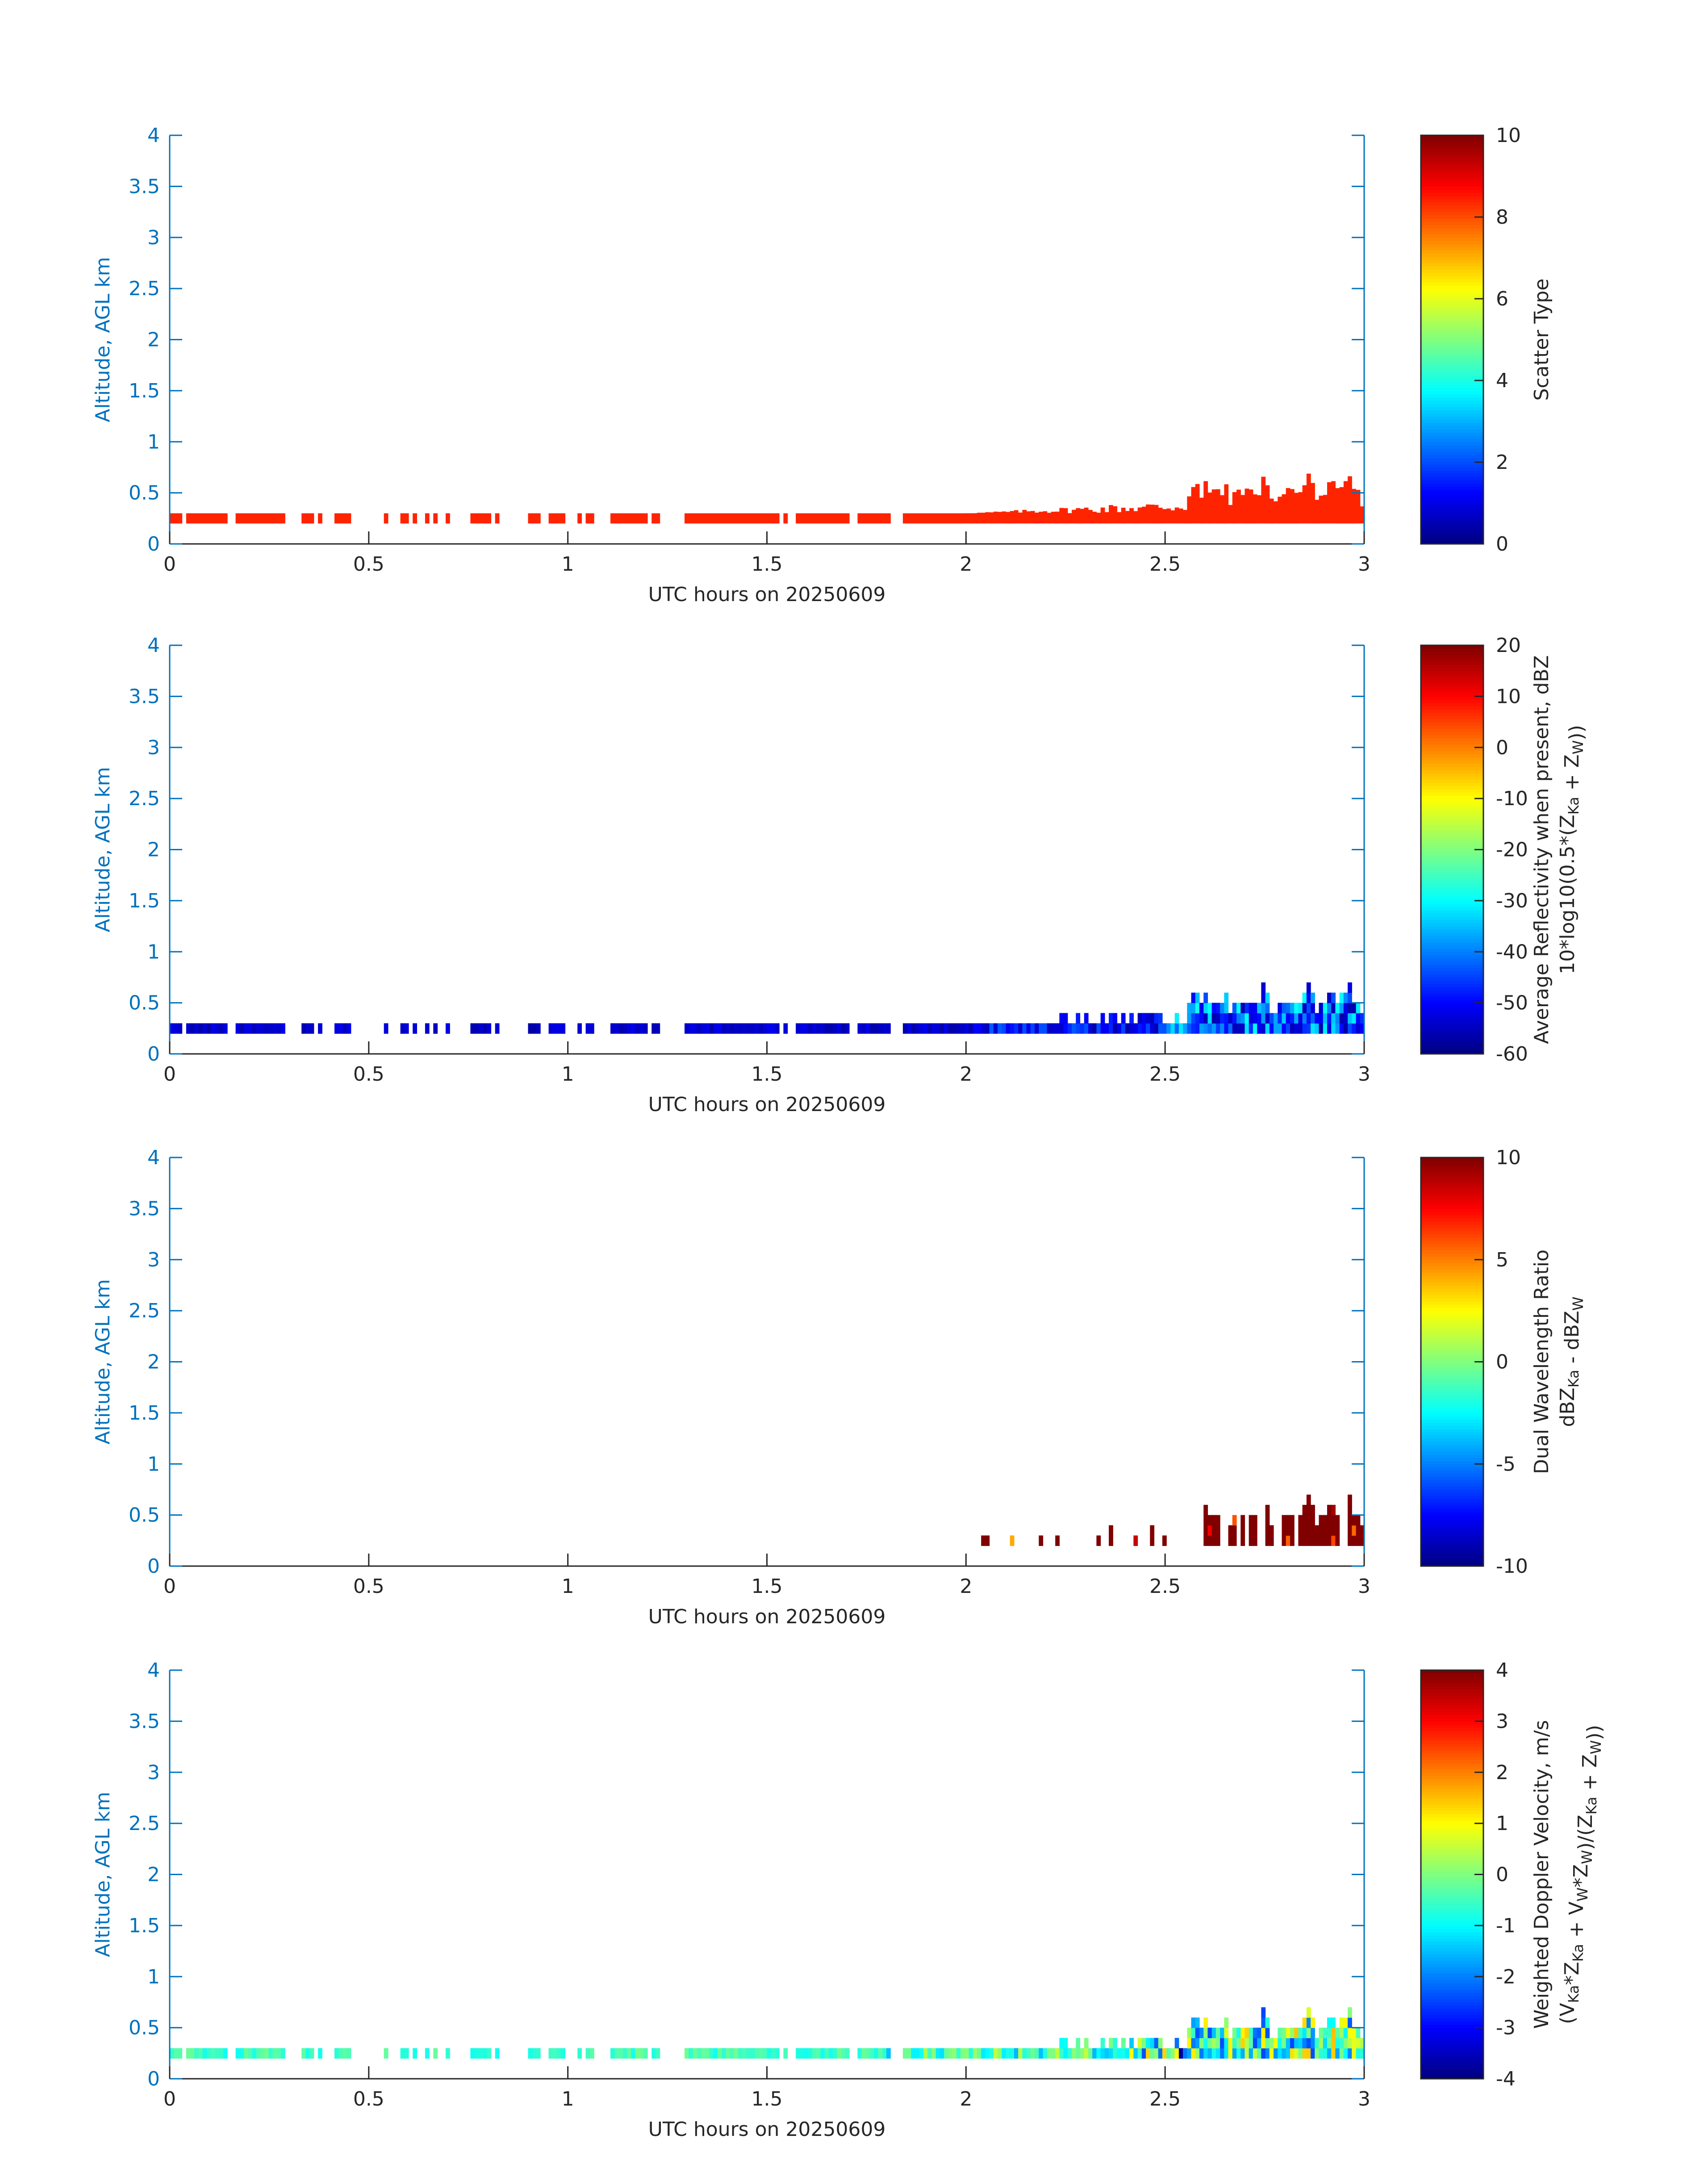  What do you see at coordinates (1165, 564) in the screenshot?
I see `x-tick-label: 2.5` at bounding box center [1165, 564].